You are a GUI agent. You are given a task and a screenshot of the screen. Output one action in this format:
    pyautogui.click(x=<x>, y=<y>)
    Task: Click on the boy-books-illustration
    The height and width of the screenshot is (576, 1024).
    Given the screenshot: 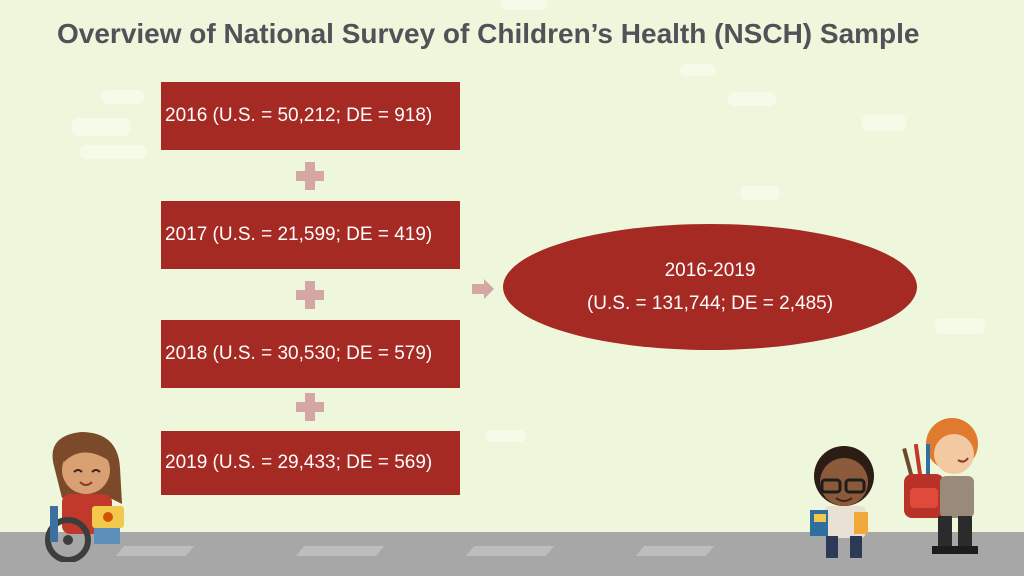 What is the action you would take?
    pyautogui.click(x=842, y=502)
    